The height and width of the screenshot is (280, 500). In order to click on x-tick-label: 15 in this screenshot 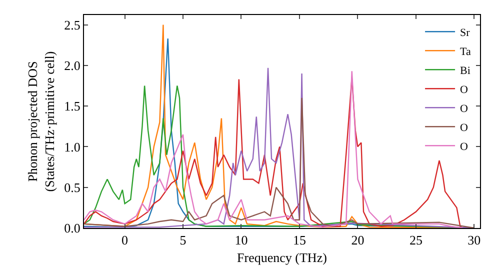, I will do `click(299, 240)`.